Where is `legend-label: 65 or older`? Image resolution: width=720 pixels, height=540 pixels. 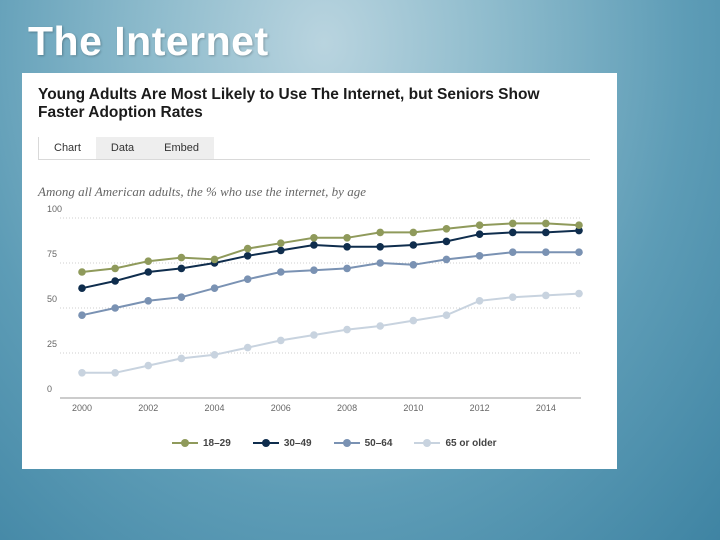
legend-label: 65 or older is located at coordinates (471, 443).